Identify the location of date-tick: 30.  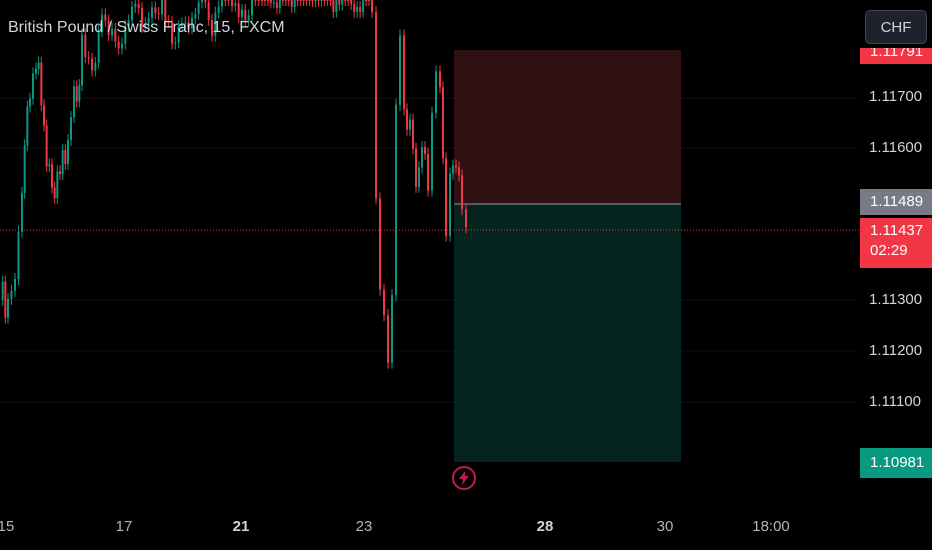
(665, 526).